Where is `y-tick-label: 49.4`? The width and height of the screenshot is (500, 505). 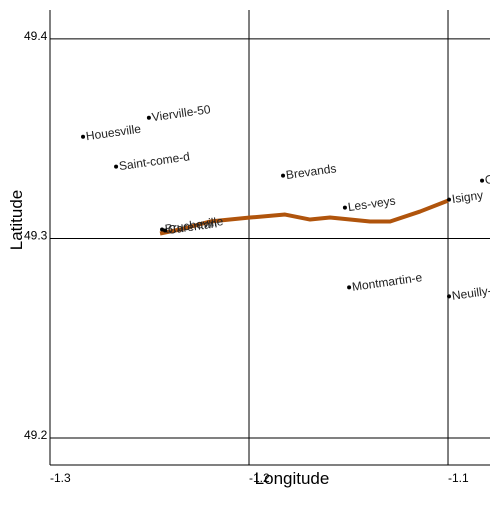
y-tick-label: 49.4 is located at coordinates (36, 36).